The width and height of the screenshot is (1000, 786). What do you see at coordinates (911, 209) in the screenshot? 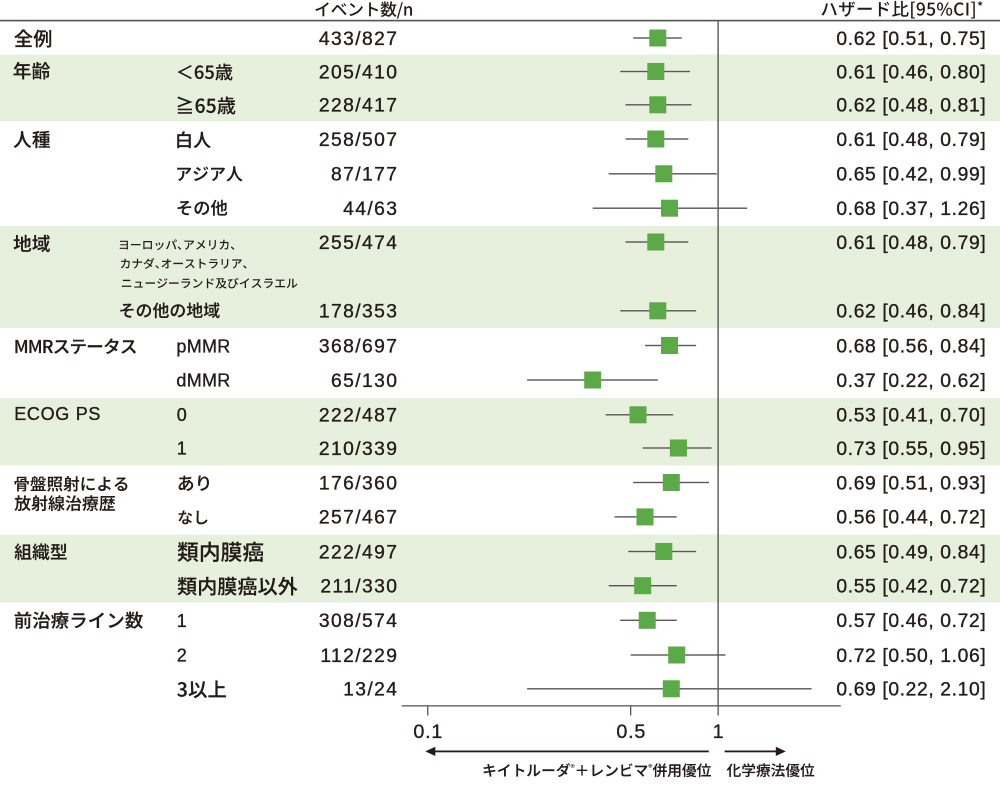
I see `svg-text: 0.68 [0.37, 1.26]` at bounding box center [911, 209].